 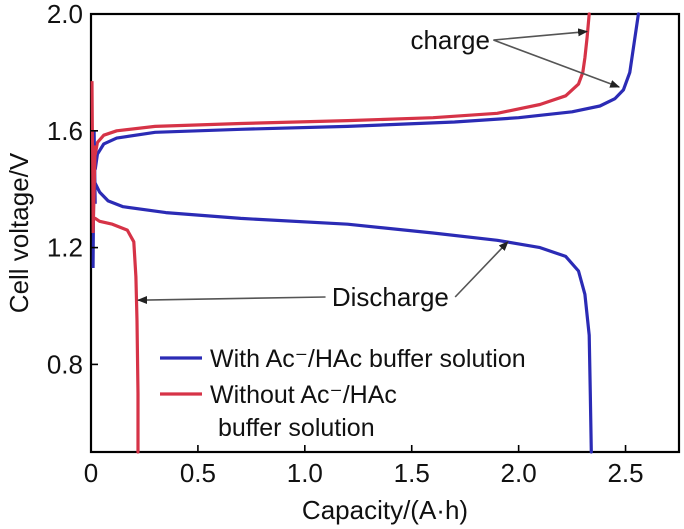 I want to click on x-axis: 0 0.5 1.0 1.5 2.0 2.5, so click(x=364, y=466).